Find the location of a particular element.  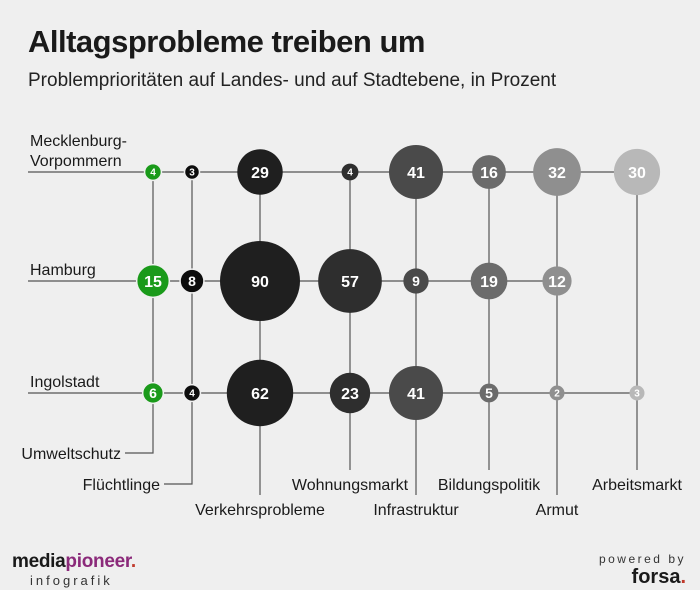

bubble-hamburg-bildungspolitik is located at coordinates (489, 281).